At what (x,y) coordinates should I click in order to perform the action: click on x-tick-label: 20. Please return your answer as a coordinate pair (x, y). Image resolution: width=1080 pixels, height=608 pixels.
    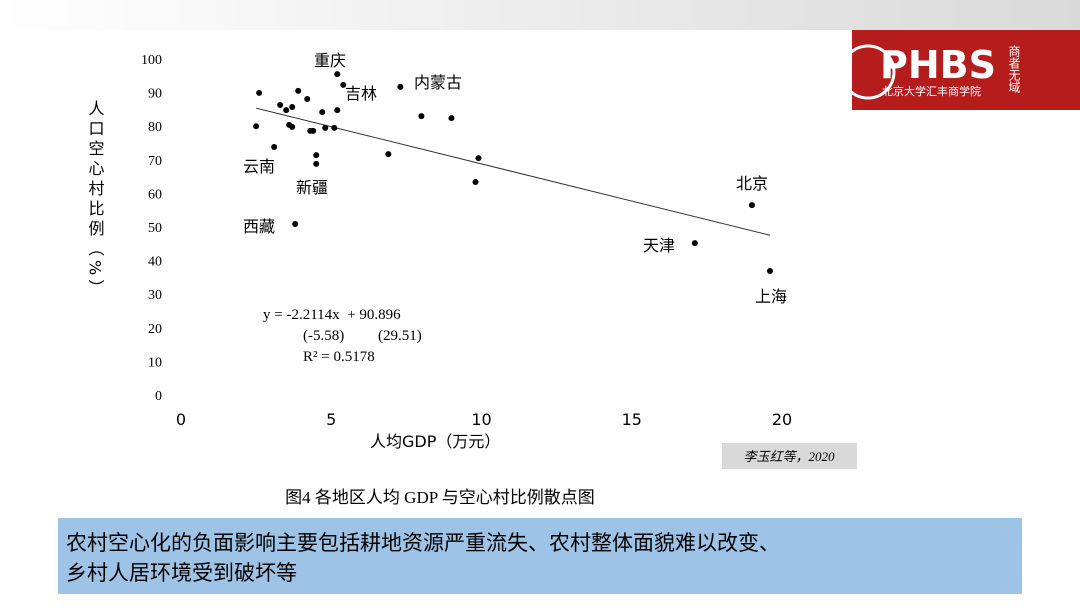
    Looking at the image, I should click on (782, 419).